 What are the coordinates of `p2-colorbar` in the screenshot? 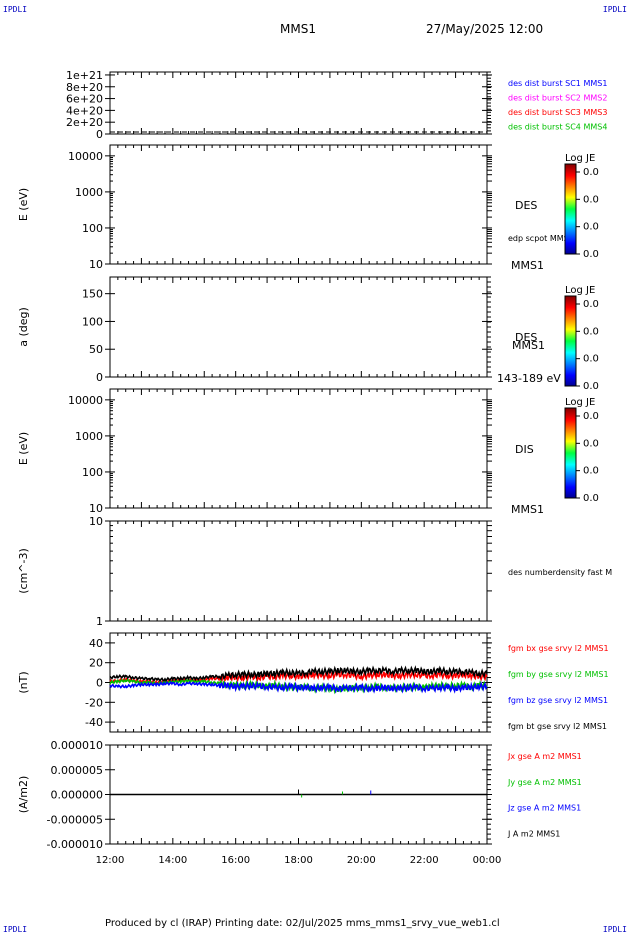 It's located at (570, 209).